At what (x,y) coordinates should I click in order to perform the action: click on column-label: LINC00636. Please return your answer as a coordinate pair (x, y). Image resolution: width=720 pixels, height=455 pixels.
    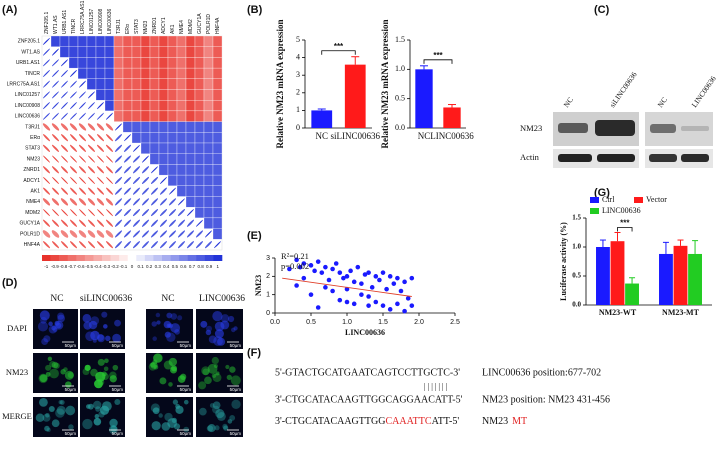
    Looking at the image, I should click on (110, 21).